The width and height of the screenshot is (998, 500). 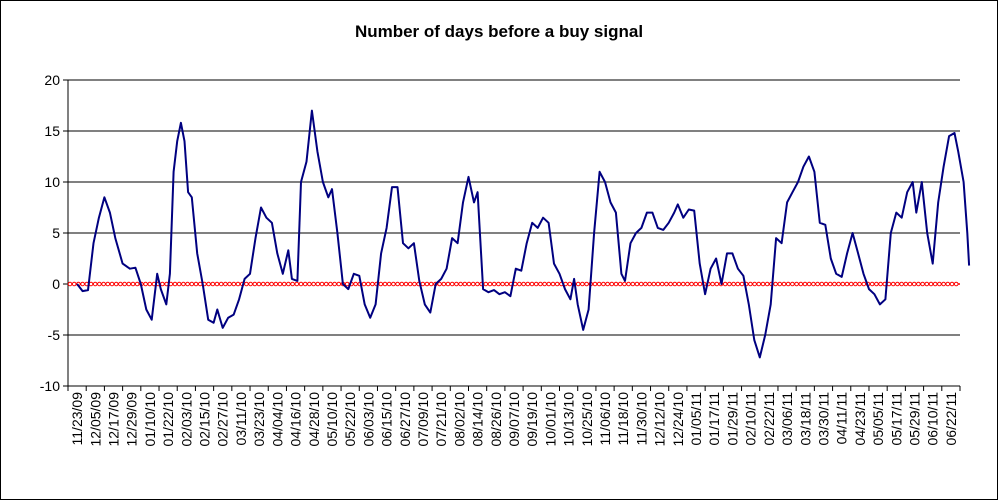 What do you see at coordinates (769, 419) in the screenshot?
I see `x-tick-label: 02/22/11` at bounding box center [769, 419].